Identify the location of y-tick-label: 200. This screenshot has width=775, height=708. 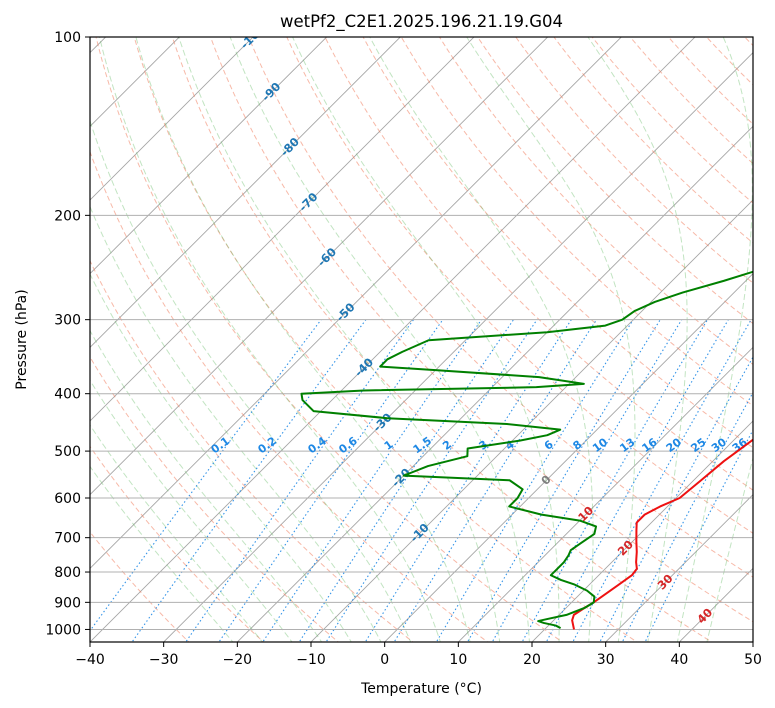
(67, 216).